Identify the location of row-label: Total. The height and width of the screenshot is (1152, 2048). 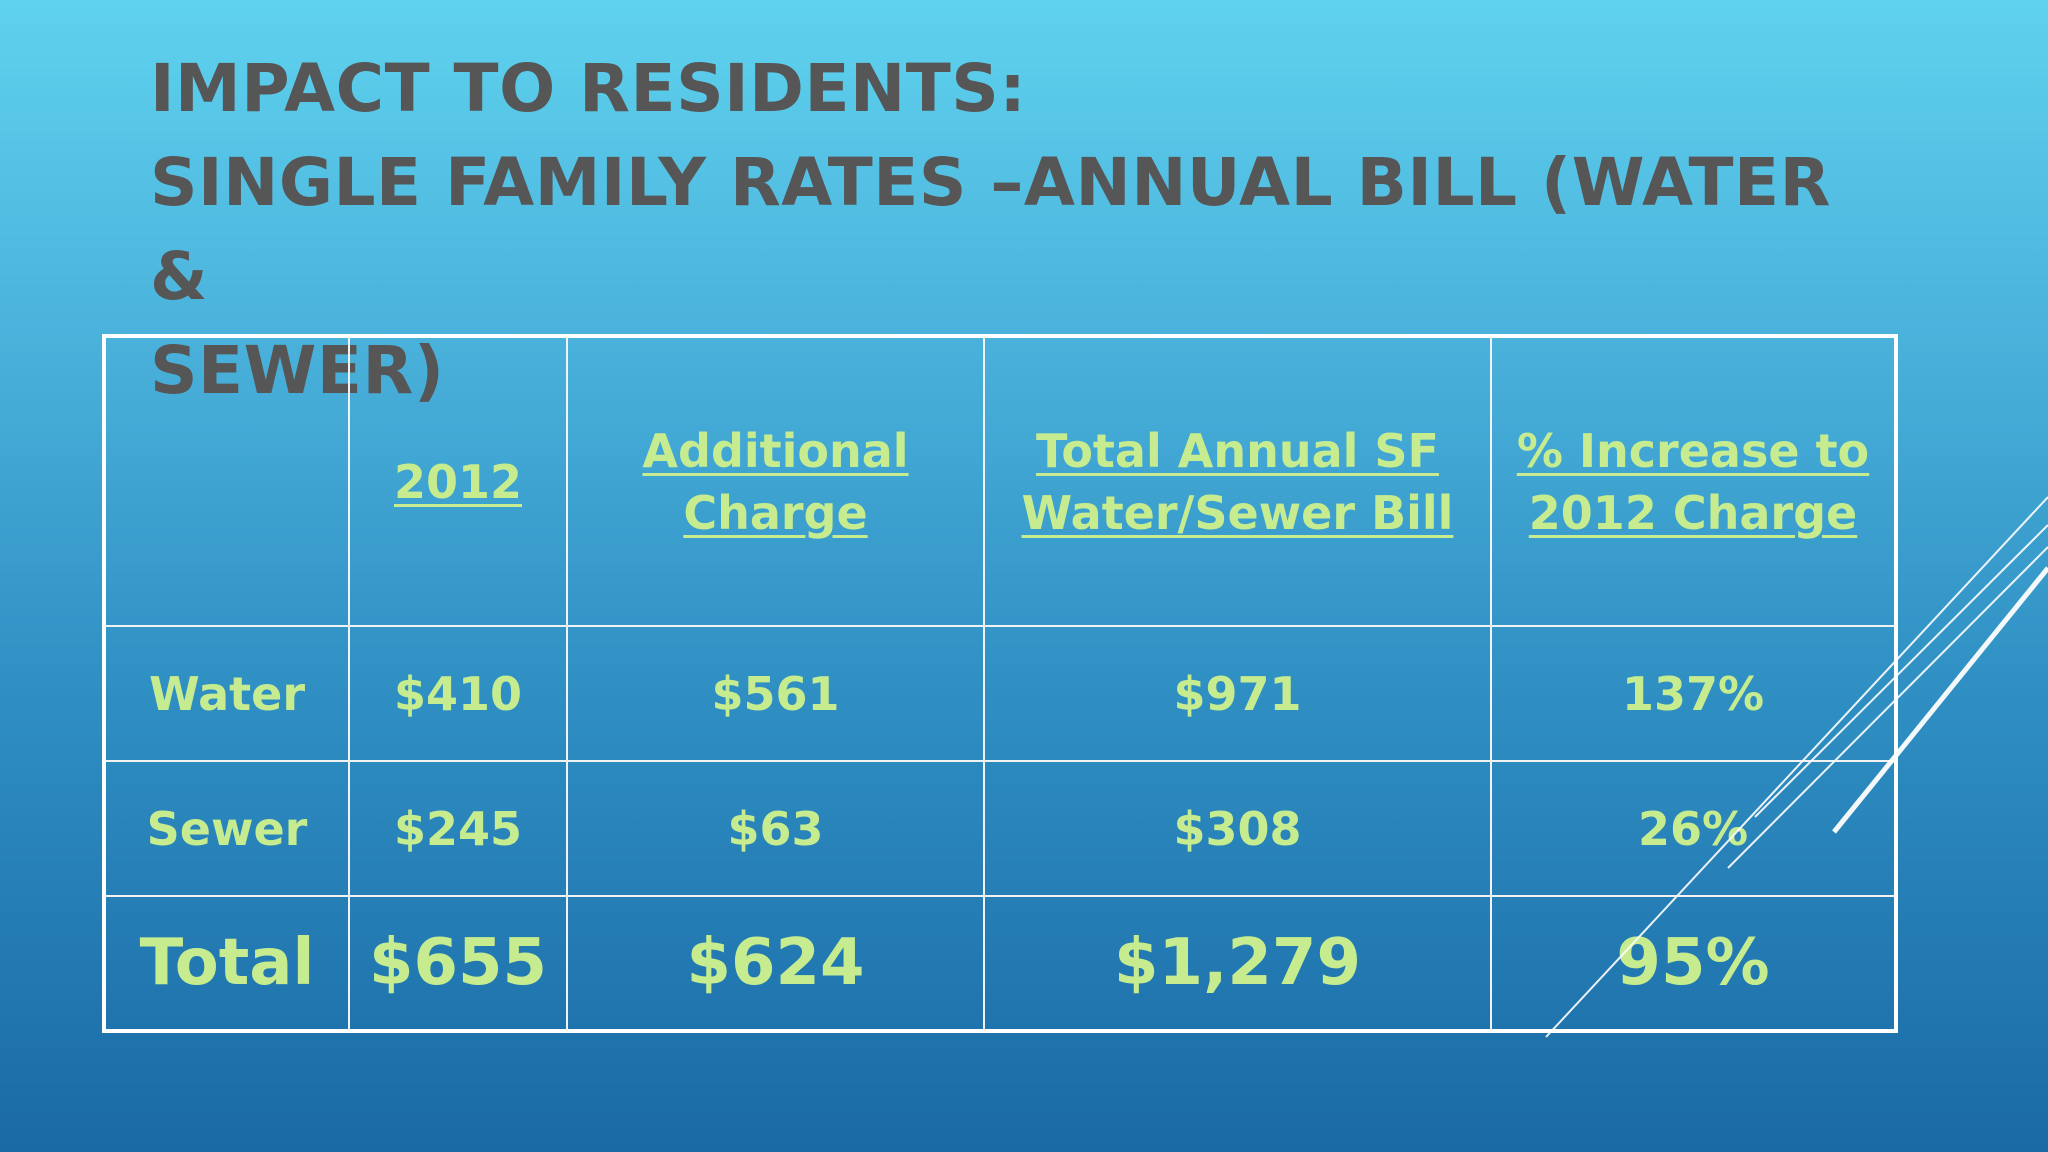
(226, 963).